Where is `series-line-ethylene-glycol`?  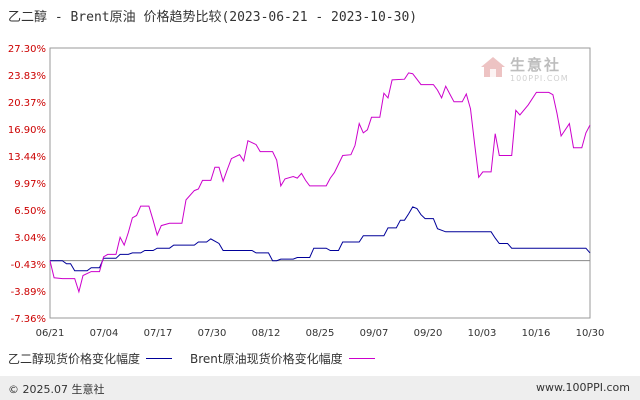 series-line-ethylene-glycol is located at coordinates (320, 239).